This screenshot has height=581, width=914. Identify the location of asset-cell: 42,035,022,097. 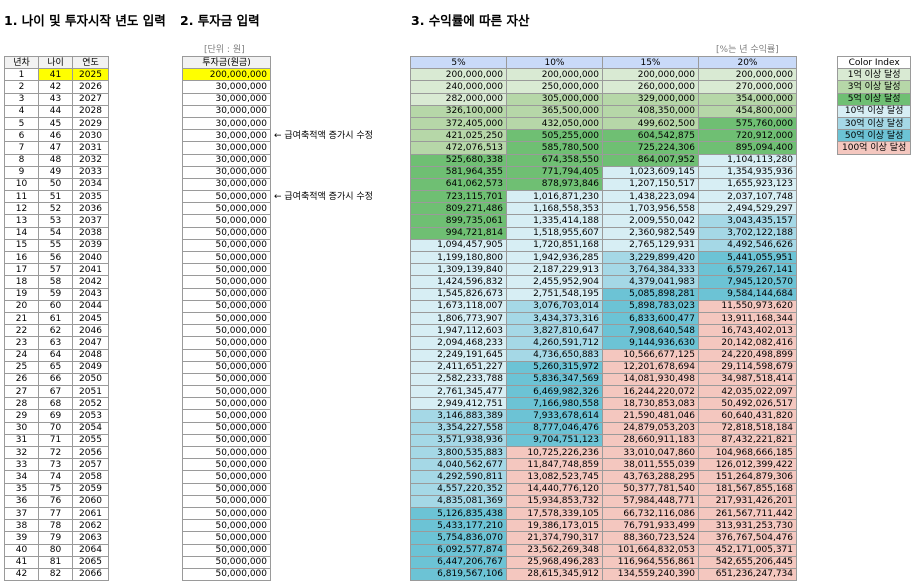
(747, 392).